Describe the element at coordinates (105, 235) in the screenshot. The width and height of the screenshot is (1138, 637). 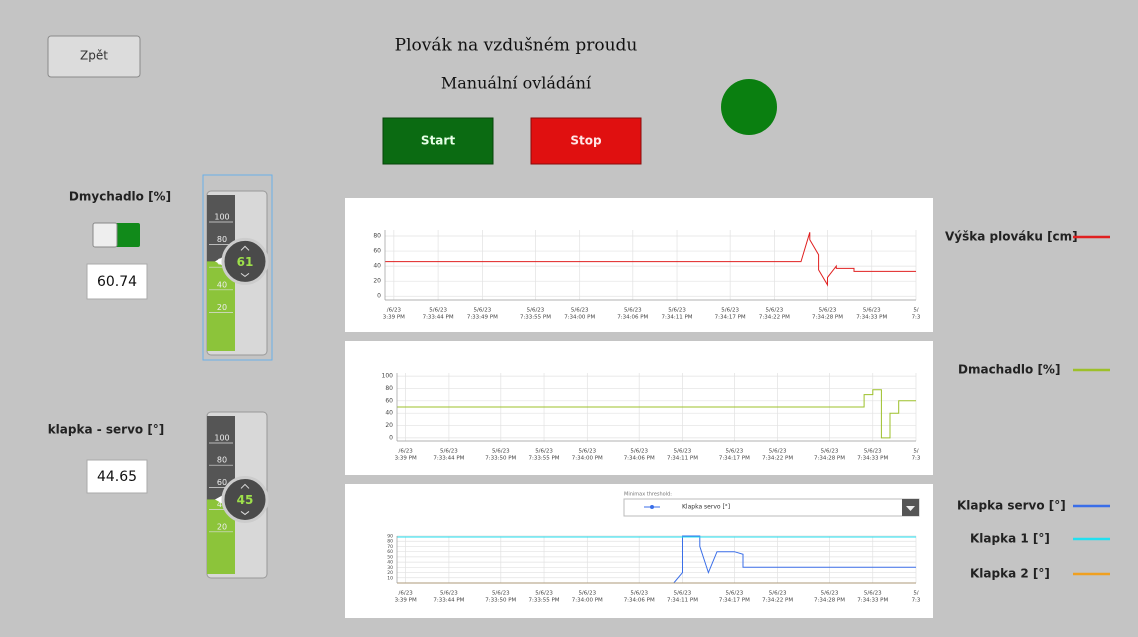
I see `toggle-knob` at that location.